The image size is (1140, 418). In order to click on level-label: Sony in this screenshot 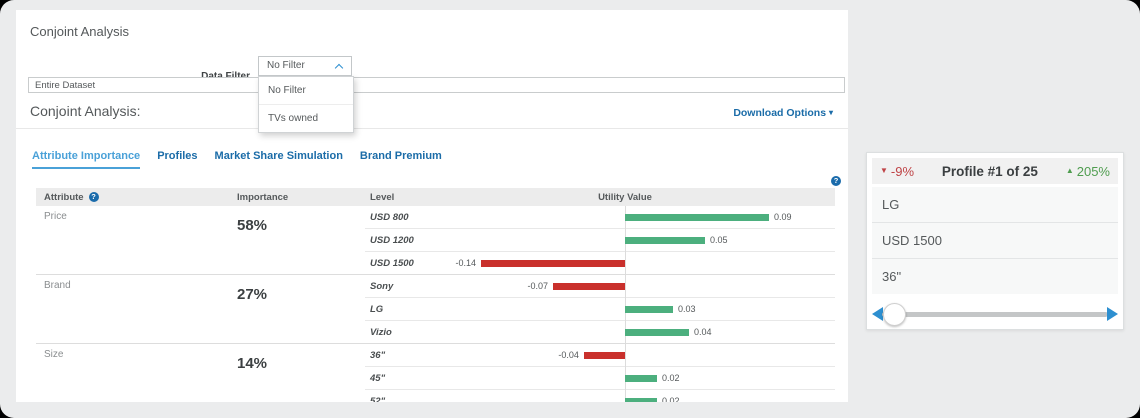, I will do `click(382, 286)`.